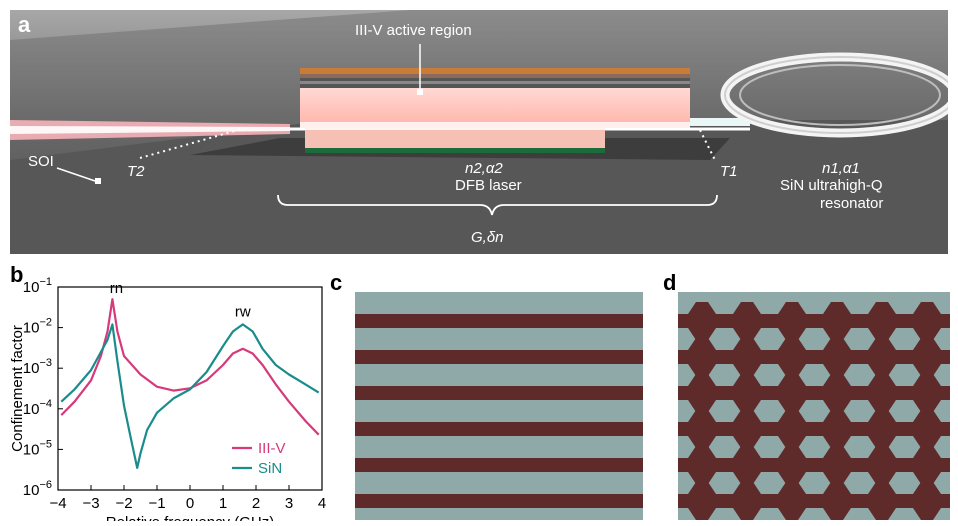 Image resolution: width=958 pixels, height=526 pixels. Describe the element at coordinates (852, 203) in the screenshot. I see `resonator-label-line2: resonator` at that location.